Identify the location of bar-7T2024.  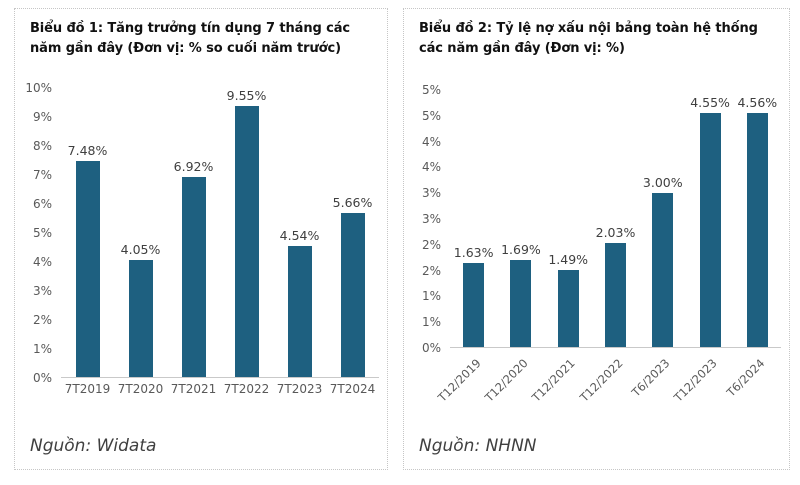
(352, 295).